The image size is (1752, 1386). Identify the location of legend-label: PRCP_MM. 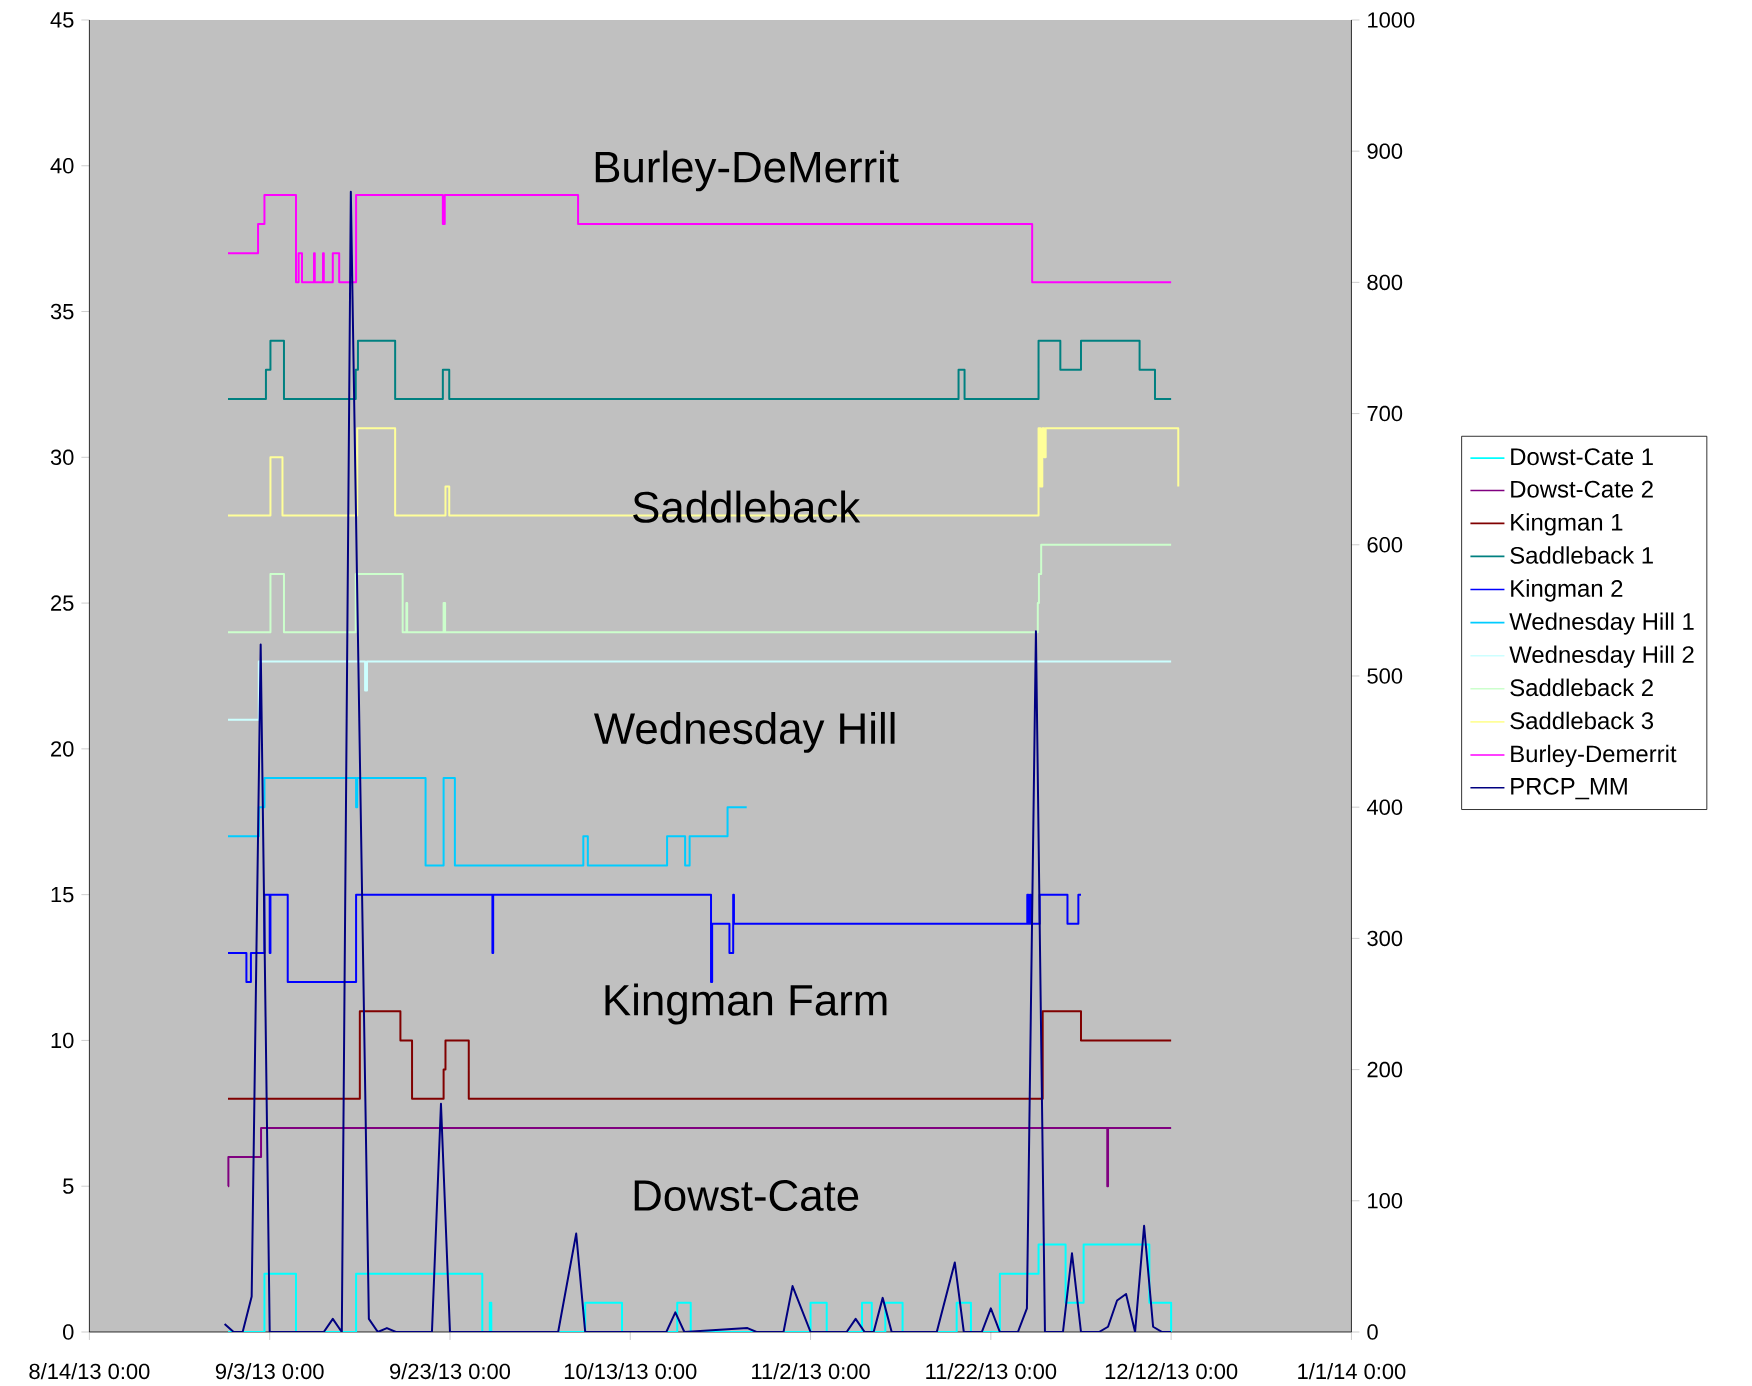
(1569, 788).